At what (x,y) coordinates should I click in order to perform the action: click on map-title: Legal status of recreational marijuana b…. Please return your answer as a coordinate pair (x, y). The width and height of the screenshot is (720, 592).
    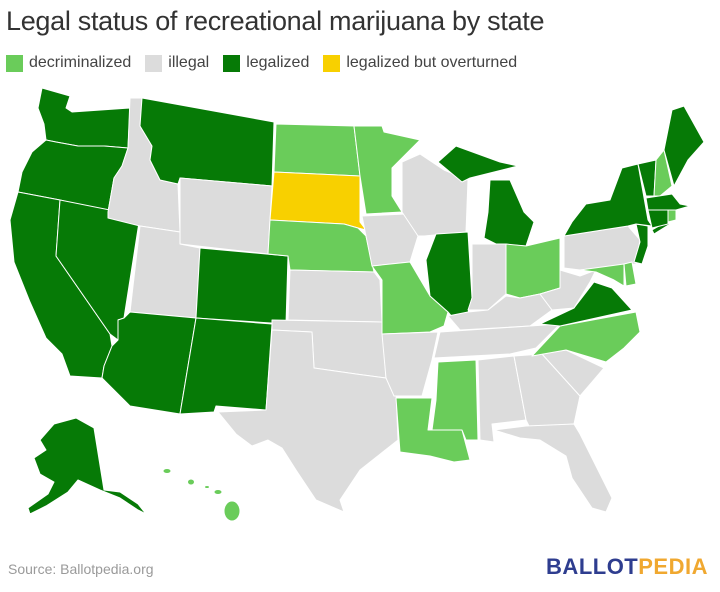
    Looking at the image, I should click on (275, 21).